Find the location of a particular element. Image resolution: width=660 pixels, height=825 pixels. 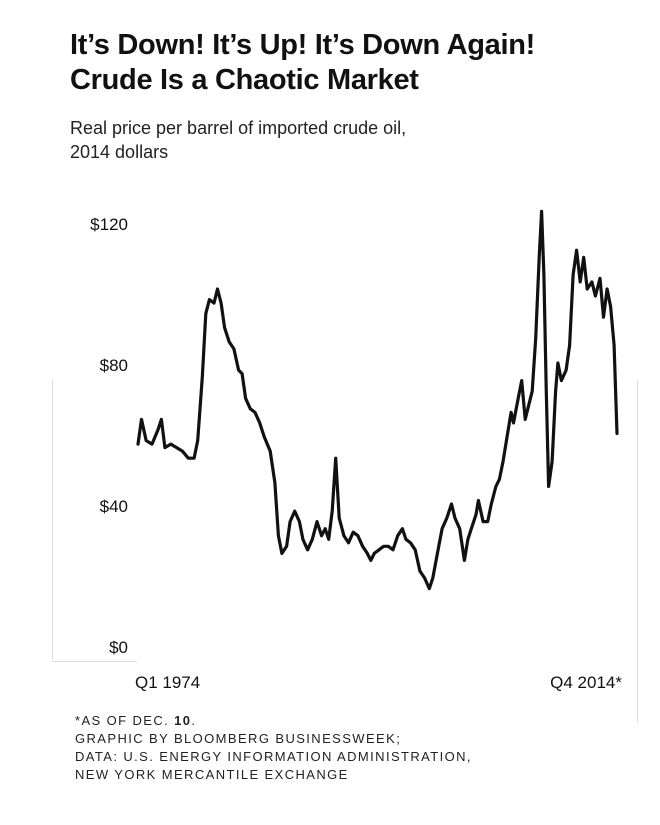

chart-subtitle-line-2: 2014 dollars is located at coordinates (119, 152).